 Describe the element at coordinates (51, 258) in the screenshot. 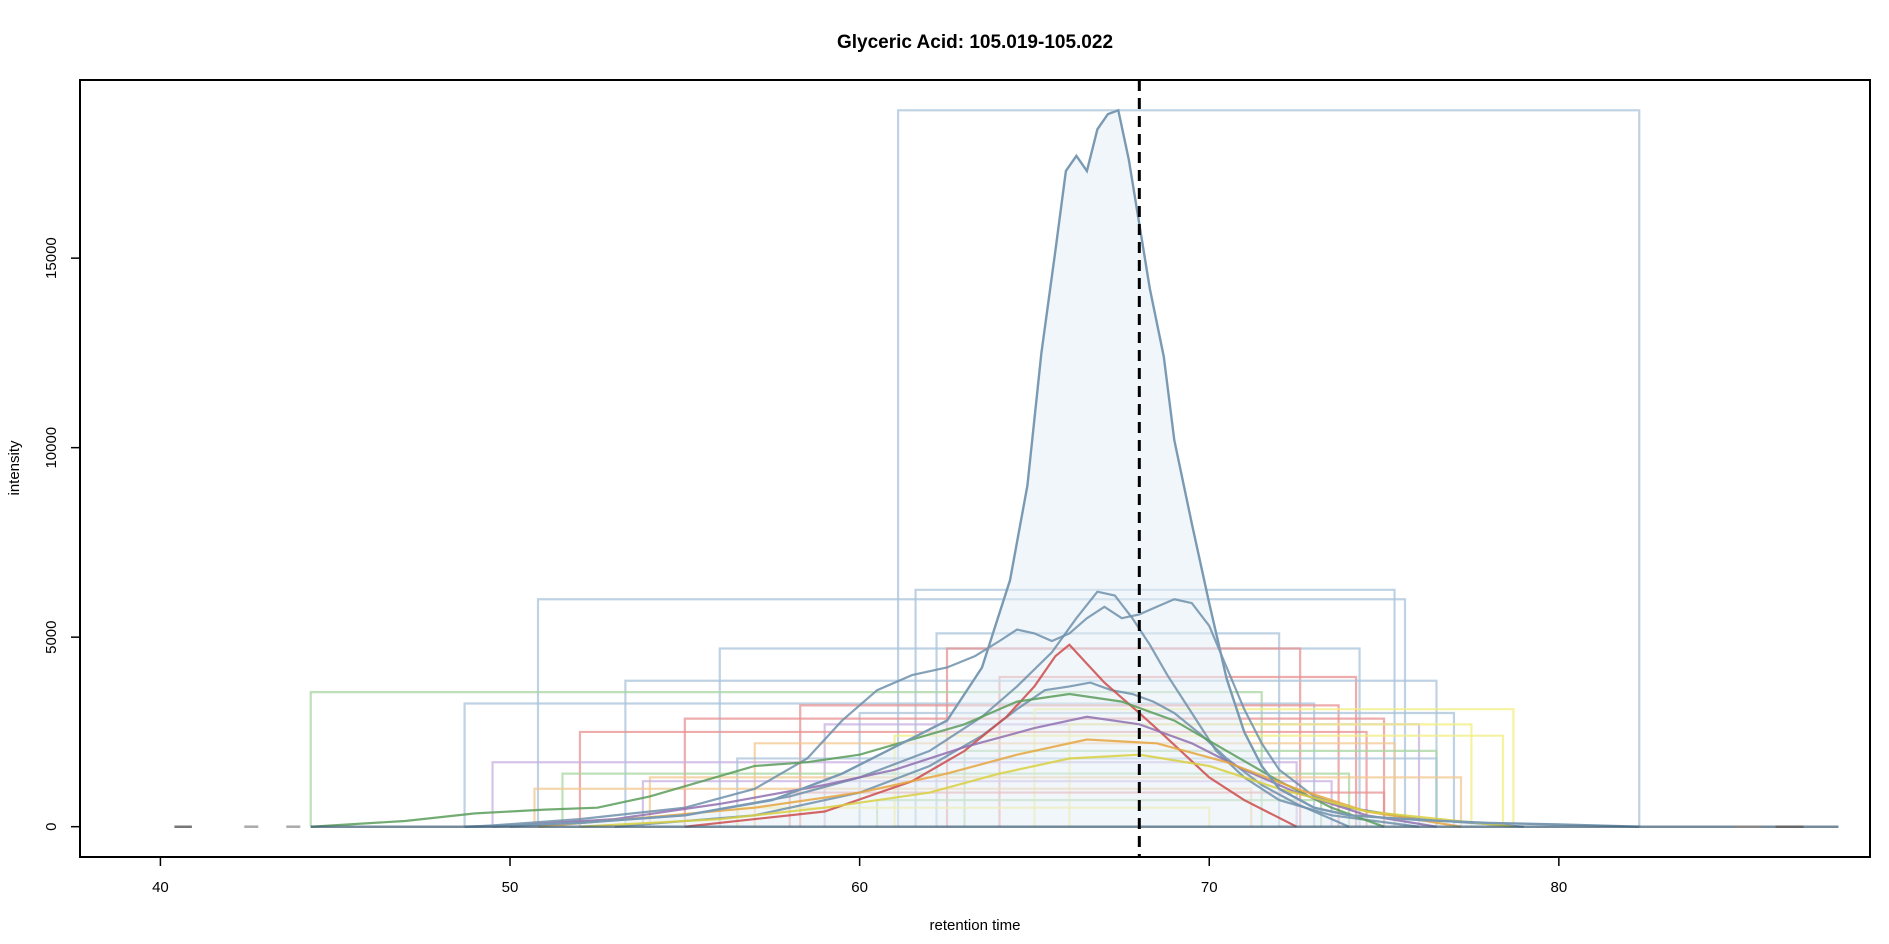

I see `y-tick-label: 15000` at that location.